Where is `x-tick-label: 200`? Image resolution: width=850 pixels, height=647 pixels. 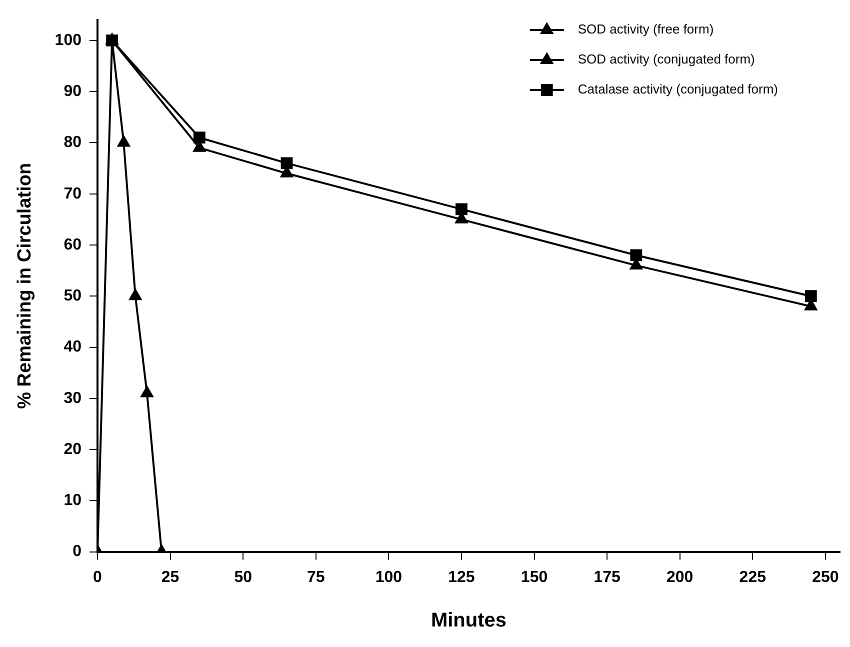 x-tick-label: 200 is located at coordinates (680, 577).